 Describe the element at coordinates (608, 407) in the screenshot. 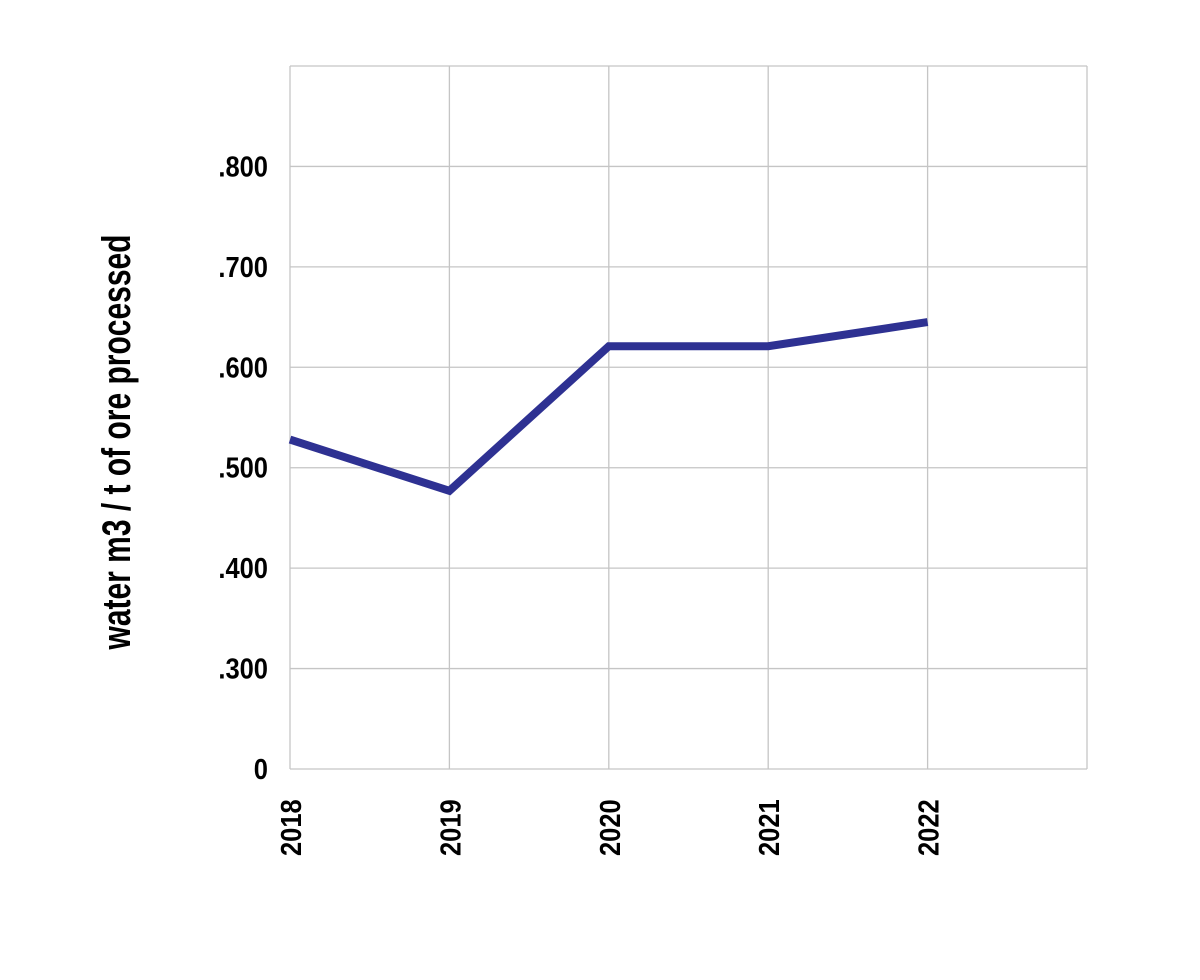

I see `data-line-series` at that location.